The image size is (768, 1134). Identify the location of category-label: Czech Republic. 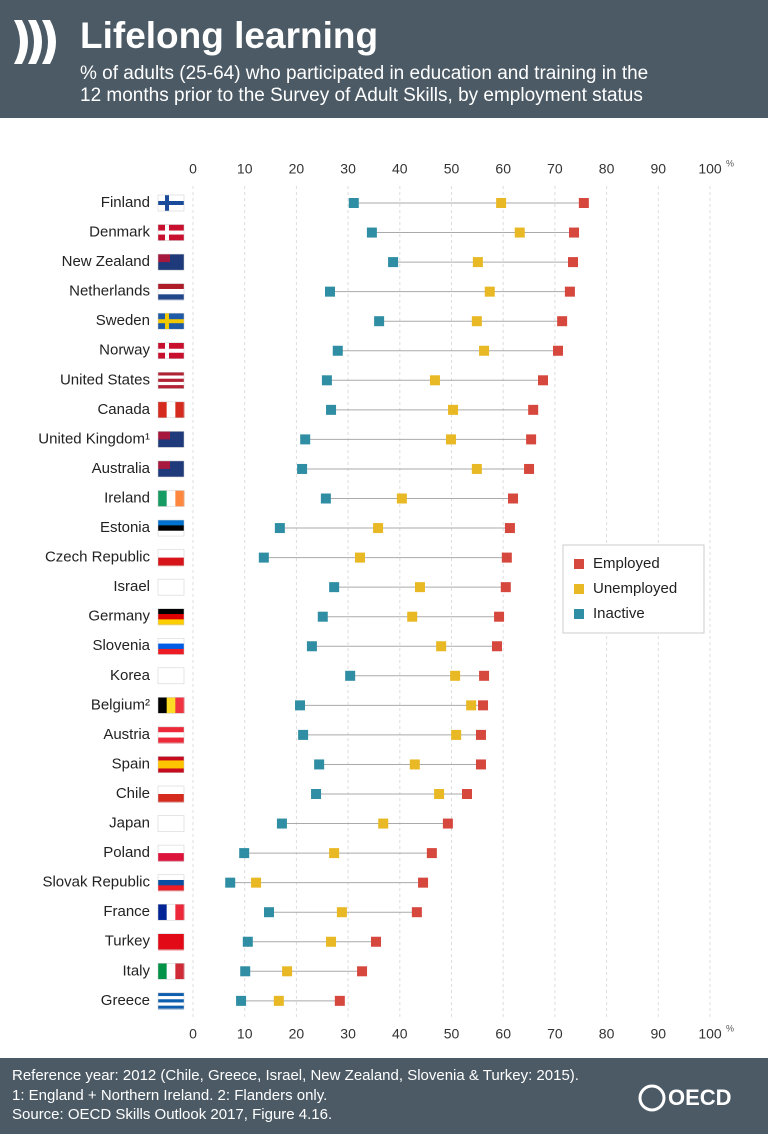
(98, 557).